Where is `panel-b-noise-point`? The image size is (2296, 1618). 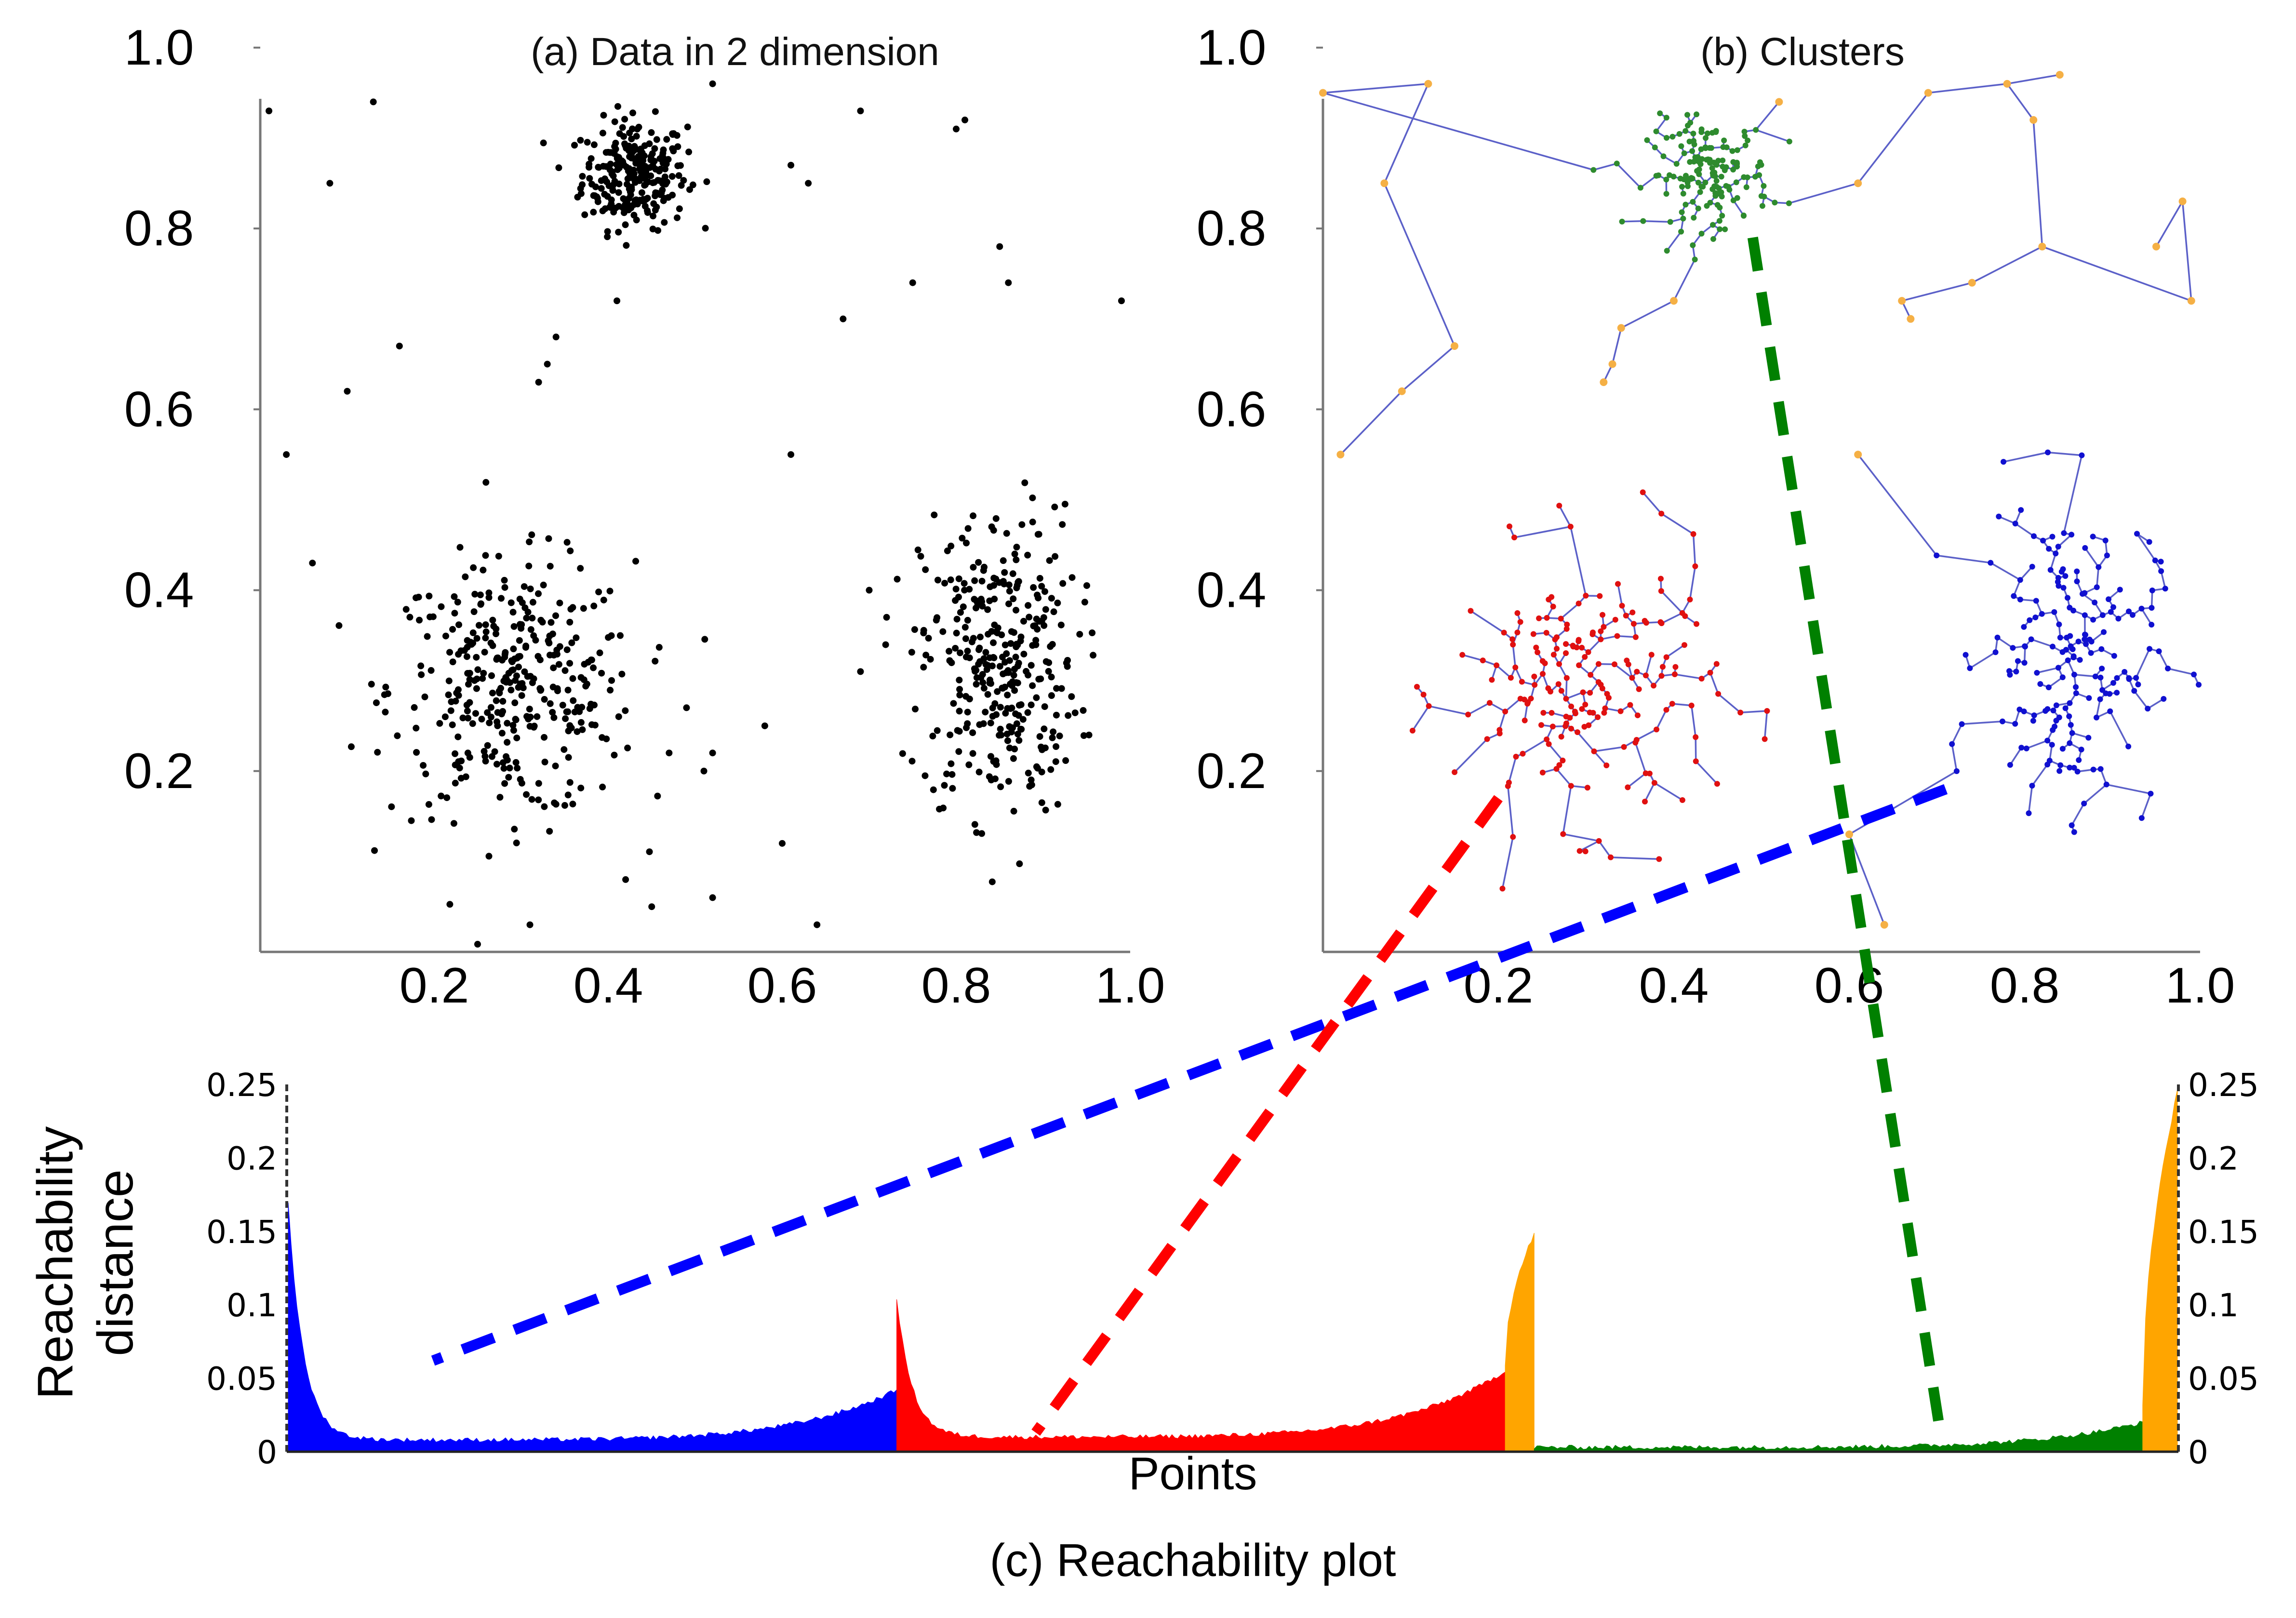 panel-b-noise-point is located at coordinates (2060, 75).